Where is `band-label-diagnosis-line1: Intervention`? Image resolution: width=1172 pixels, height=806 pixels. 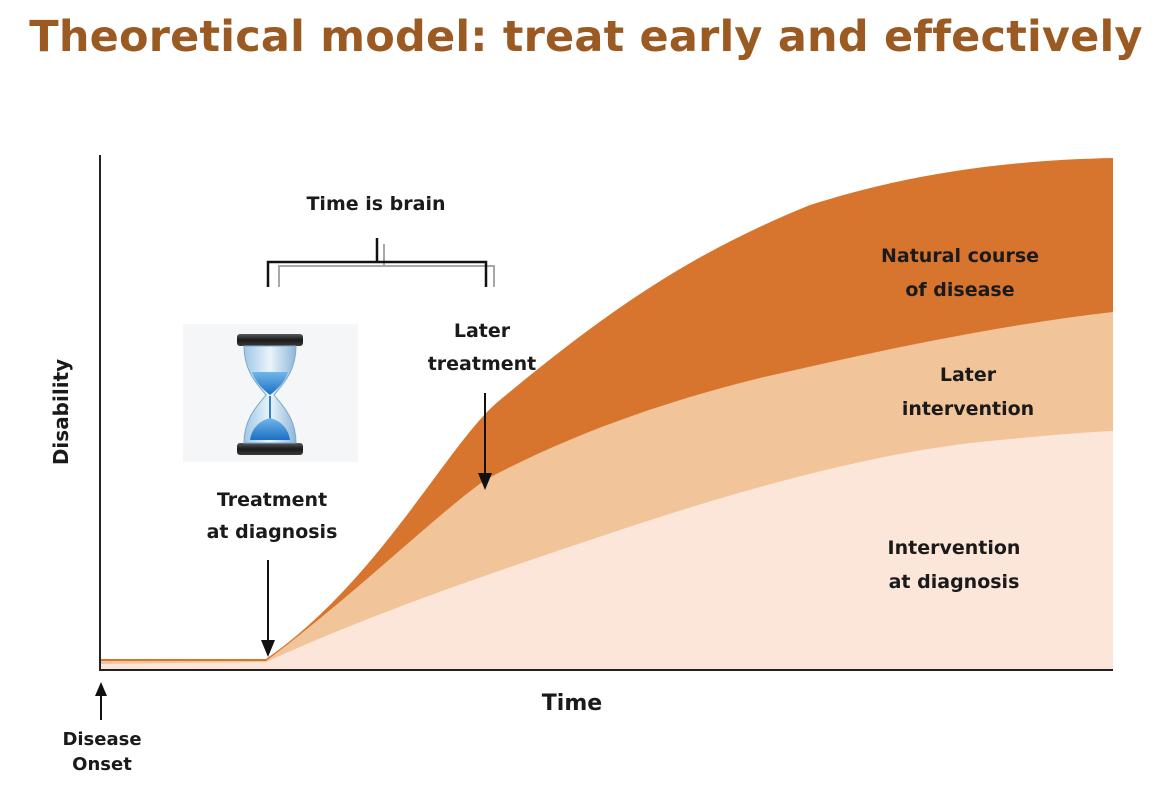 band-label-diagnosis-line1: Intervention is located at coordinates (954, 548).